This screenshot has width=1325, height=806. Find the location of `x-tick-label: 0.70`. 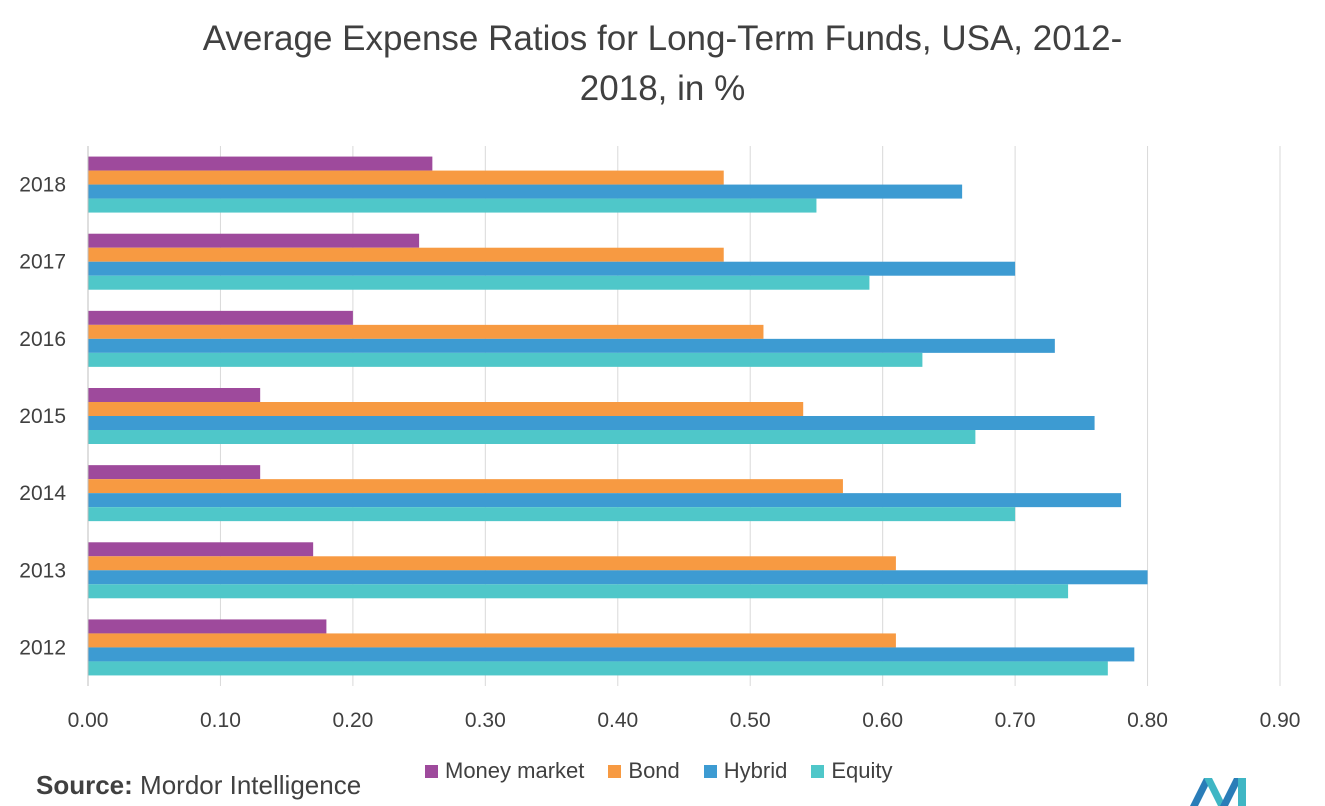

x-tick-label: 0.70 is located at coordinates (1015, 720).